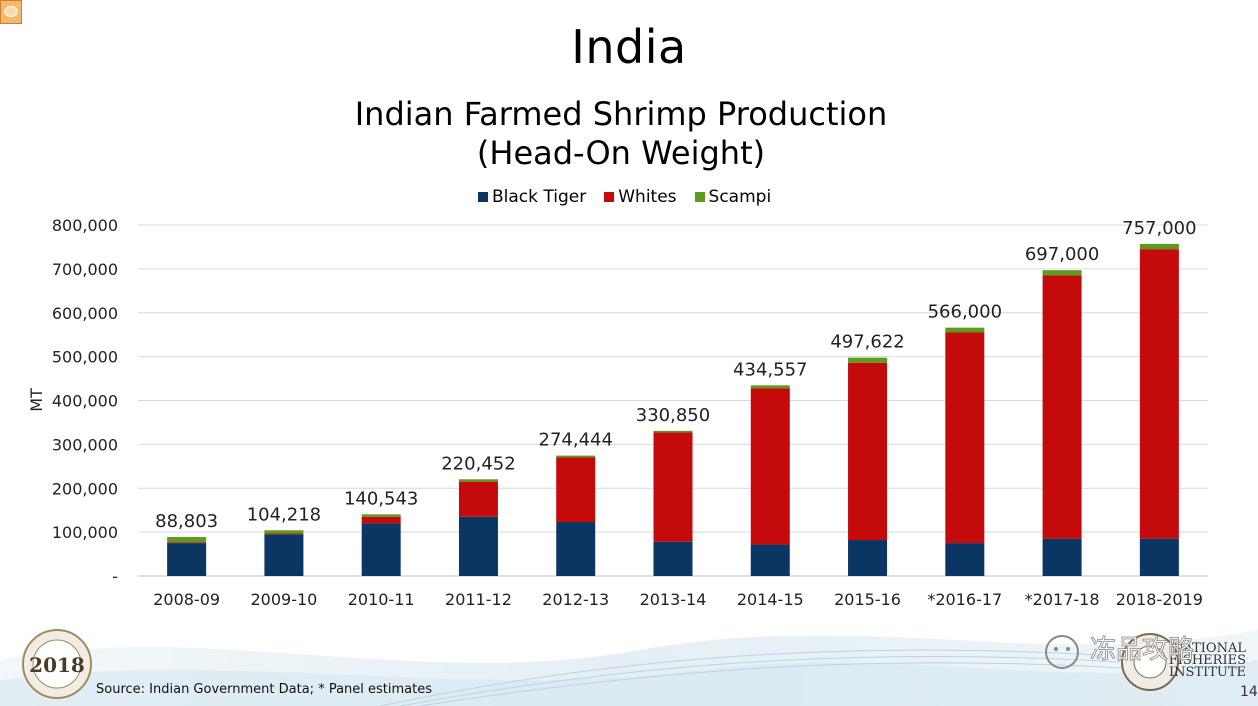 The image size is (1258, 706). Describe the element at coordinates (647, 197) in the screenshot. I see `legend-label-whites: Whites` at that location.